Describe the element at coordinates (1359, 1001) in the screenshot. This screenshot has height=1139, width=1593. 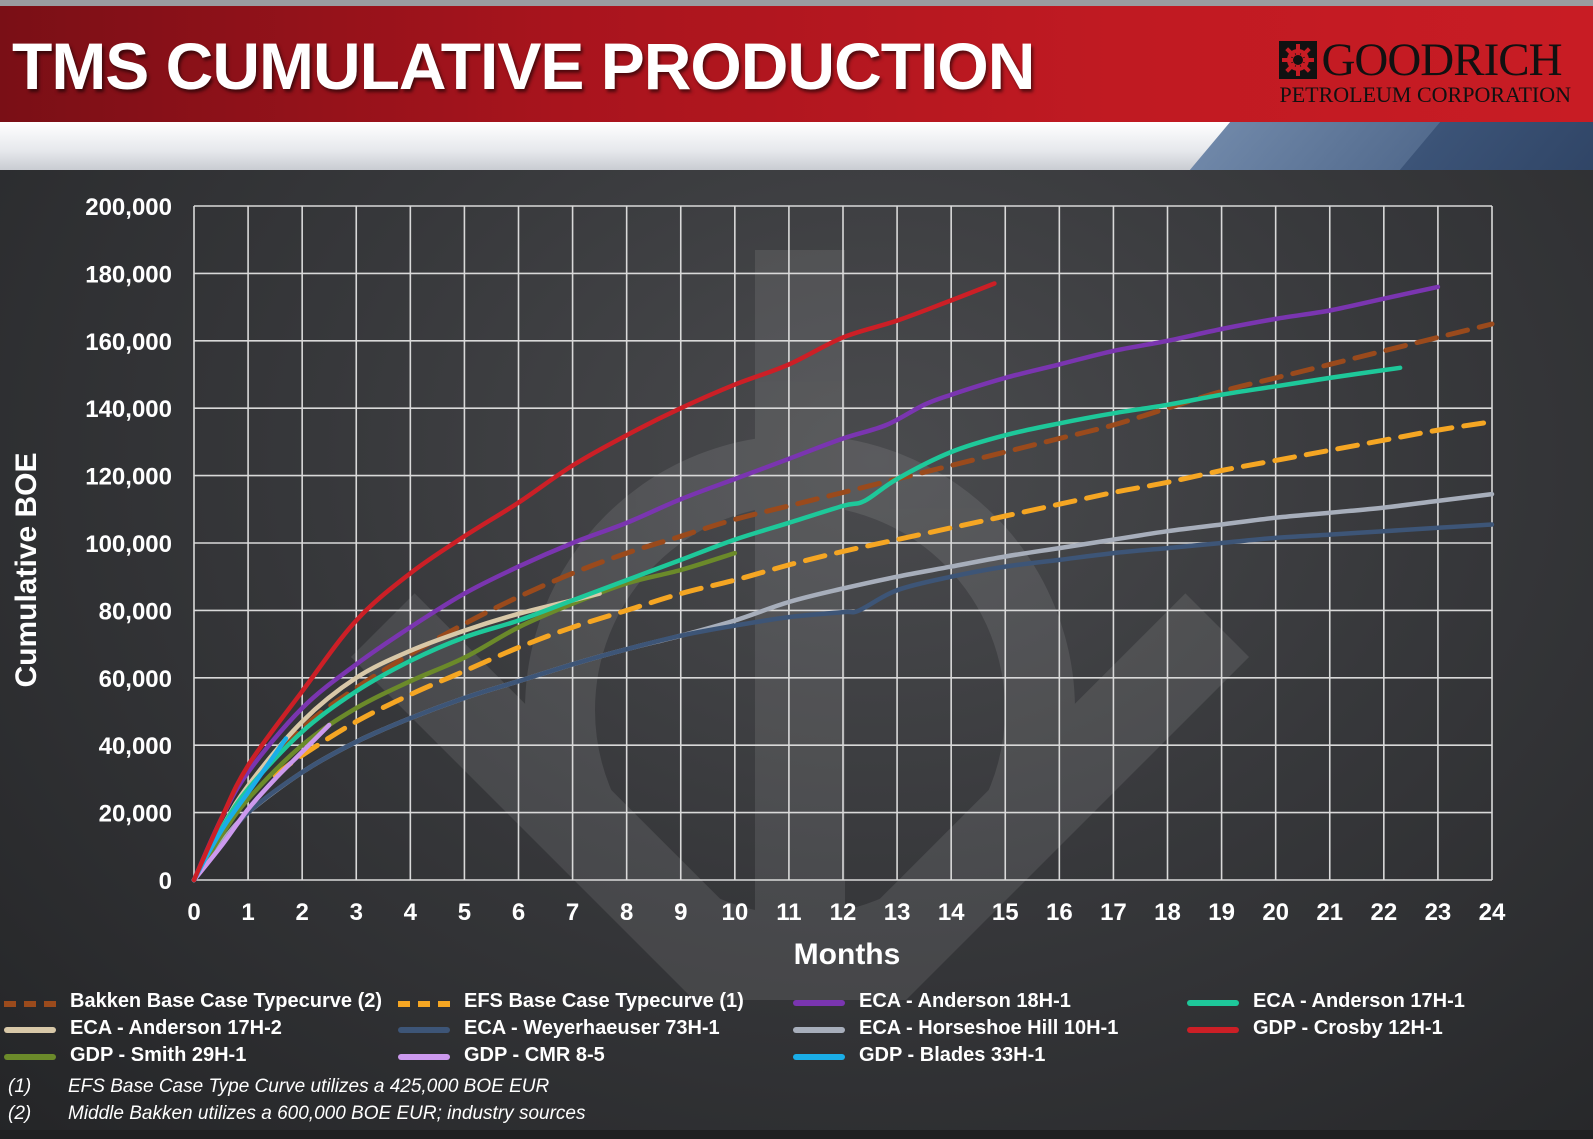
I see `legend-label: ECA - Anderson 17H-1` at that location.